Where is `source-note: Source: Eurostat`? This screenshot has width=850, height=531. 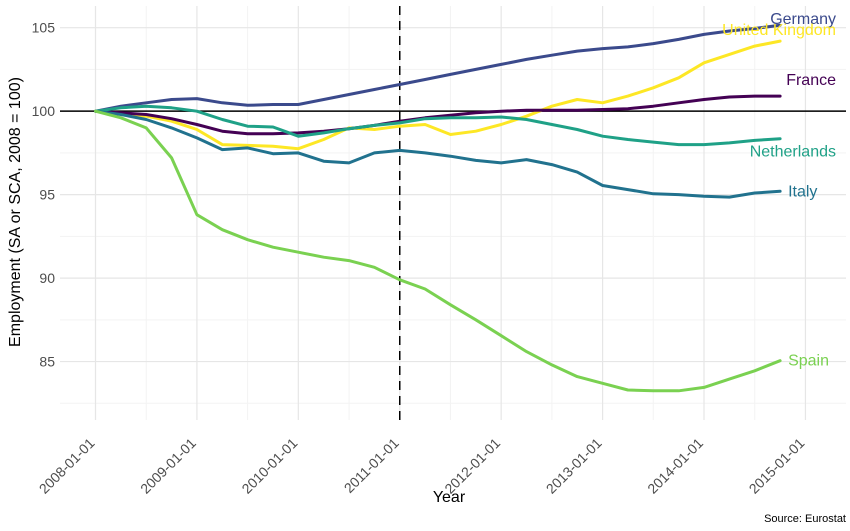 source-note: Source: Eurostat is located at coordinates (805, 519).